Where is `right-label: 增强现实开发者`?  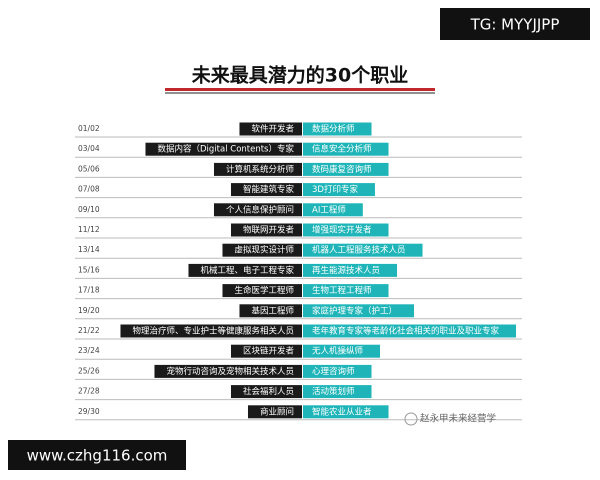 right-label: 增强现实开发者 is located at coordinates (342, 230).